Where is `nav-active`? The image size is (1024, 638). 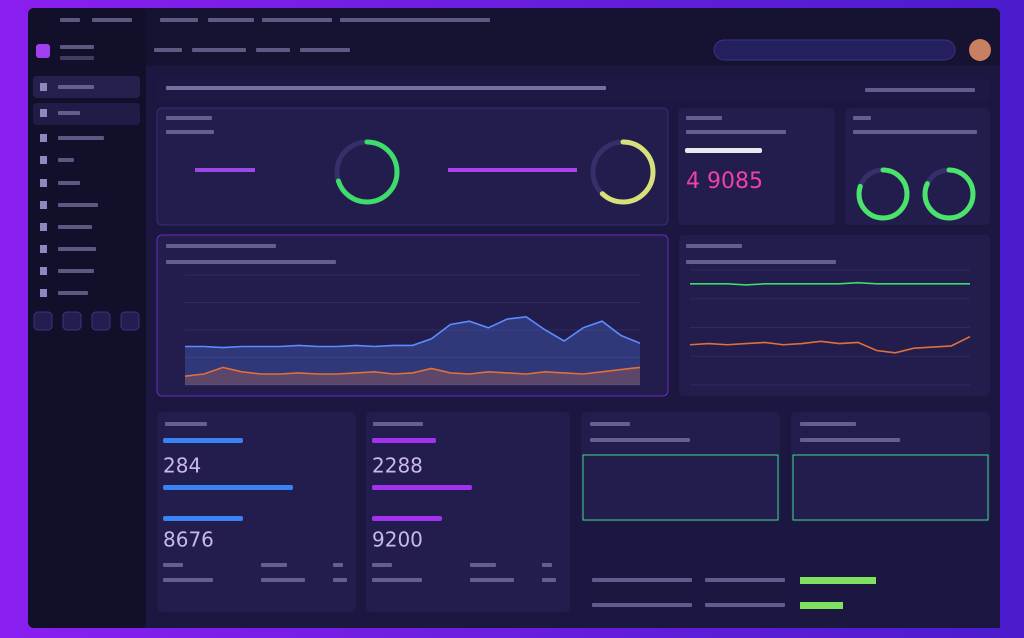 nav-active is located at coordinates (86, 114).